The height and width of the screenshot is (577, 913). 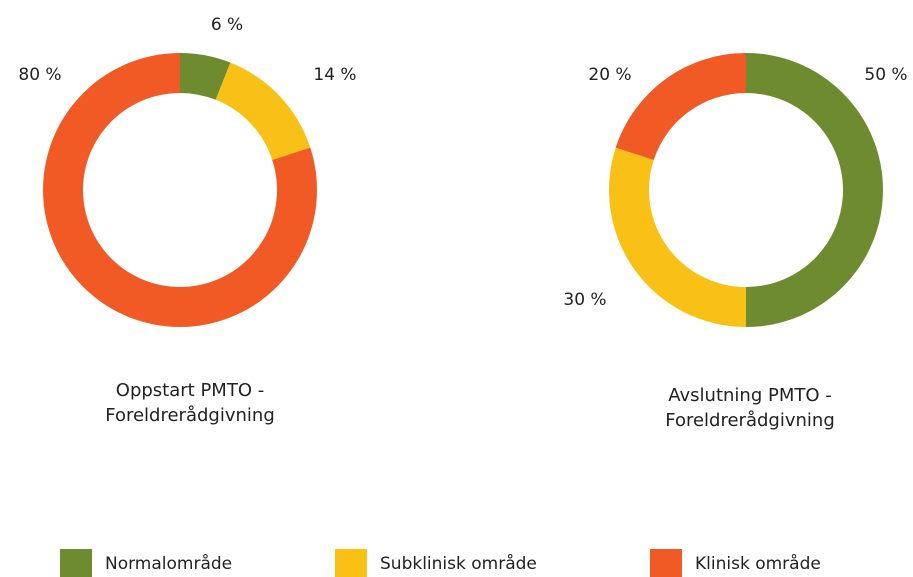 What do you see at coordinates (227, 25) in the screenshot?
I see `data-label: 6 %` at bounding box center [227, 25].